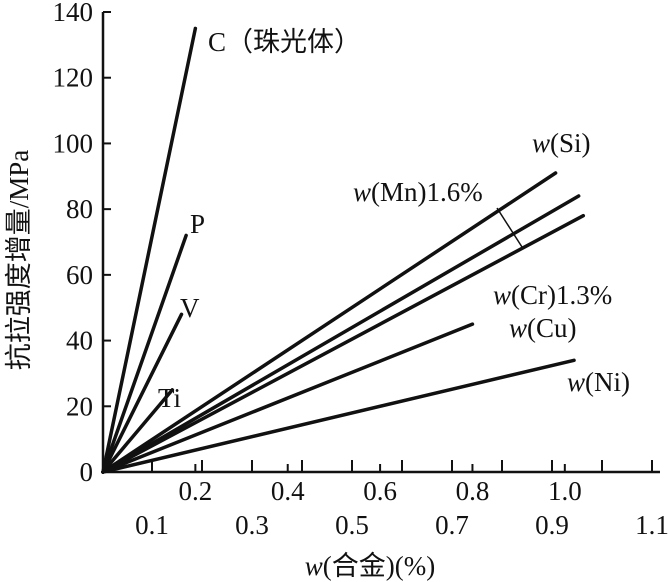 The image size is (669, 582). I want to click on si-line-label: w(Si), so click(561, 143).